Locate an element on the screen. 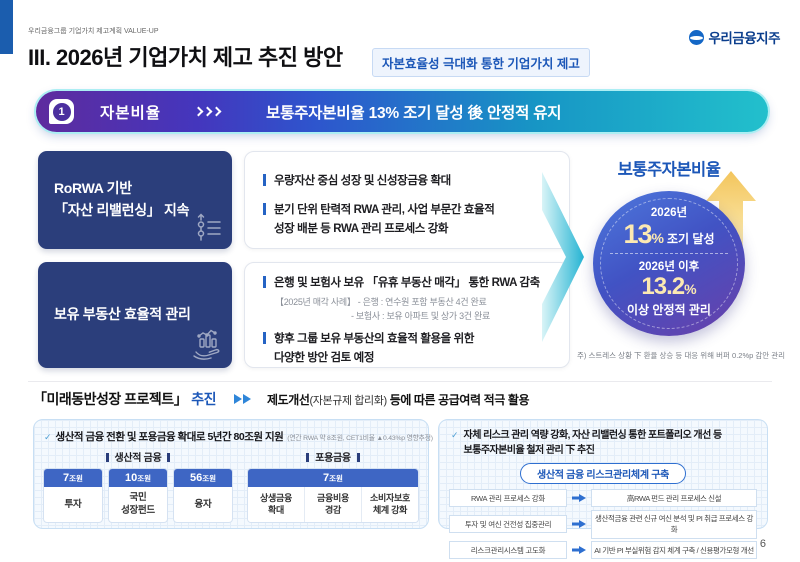  eyebrow-text: 우리금융그룹 기업가치 제고계획 VALUE-UP is located at coordinates (93, 31).